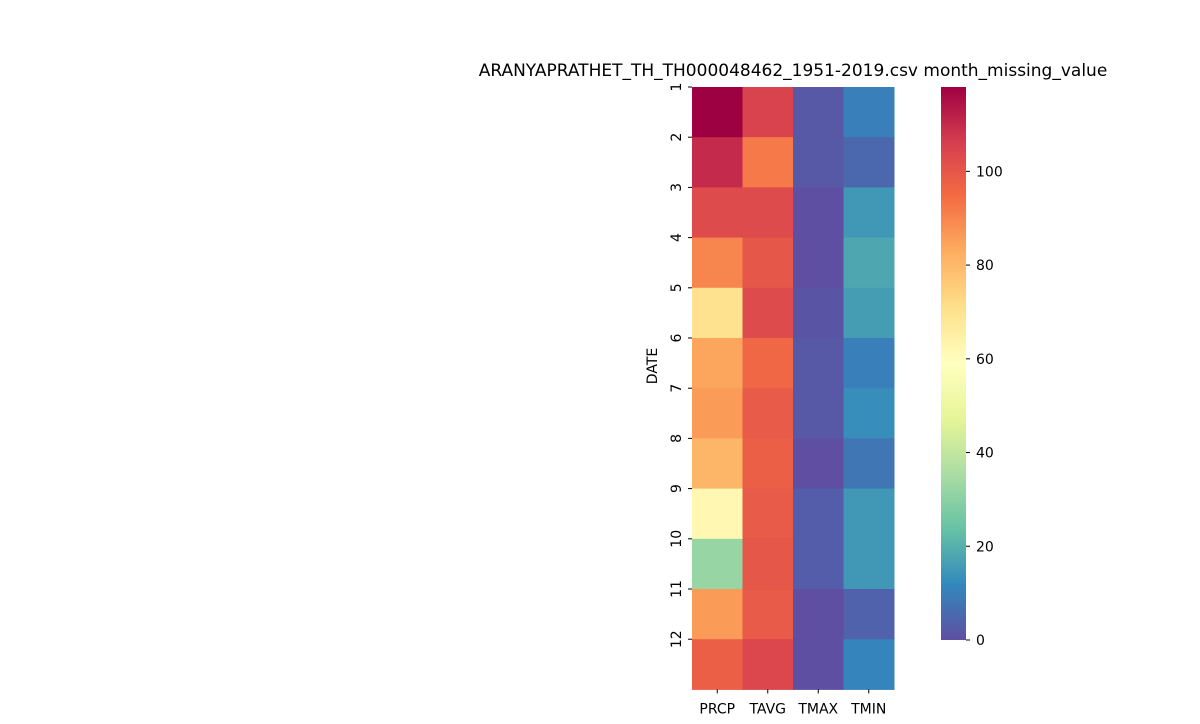 The width and height of the screenshot is (1200, 724). I want to click on heatmap-cell-10-TAVG, so click(768, 564).